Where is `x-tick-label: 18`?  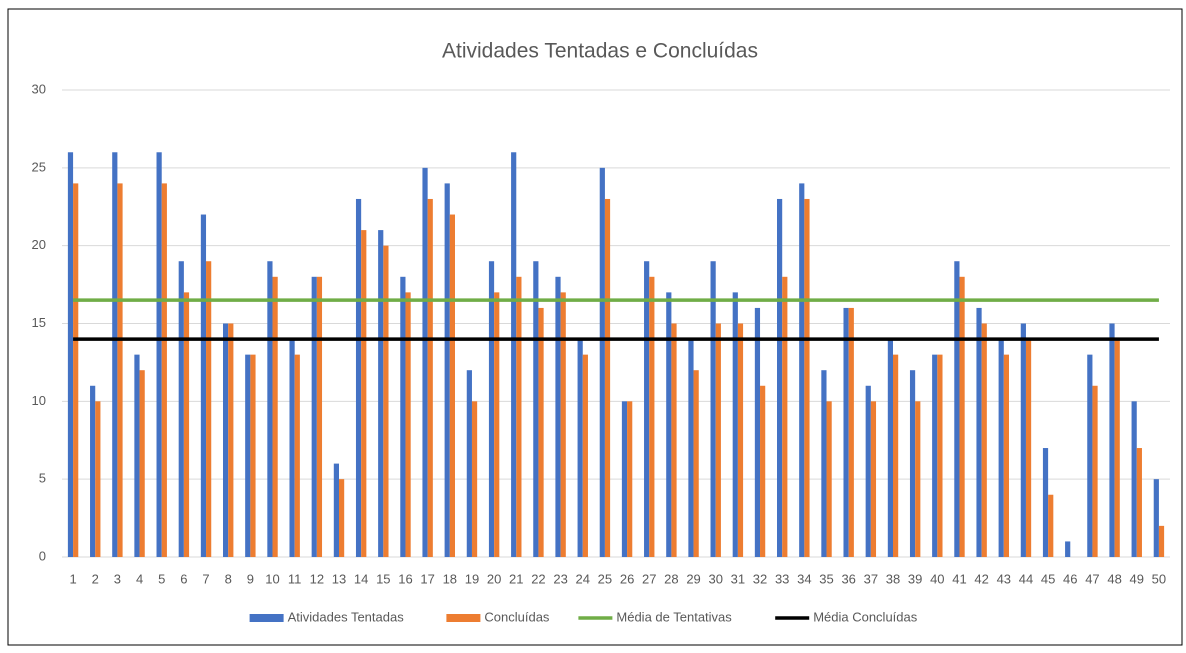 x-tick-label: 18 is located at coordinates (450, 578).